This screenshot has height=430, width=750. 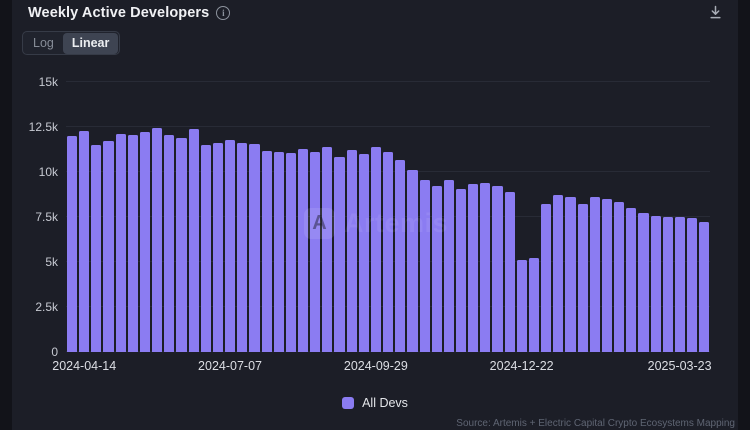 What do you see at coordinates (90, 43) in the screenshot?
I see `scale-toggle-linear: Linear` at bounding box center [90, 43].